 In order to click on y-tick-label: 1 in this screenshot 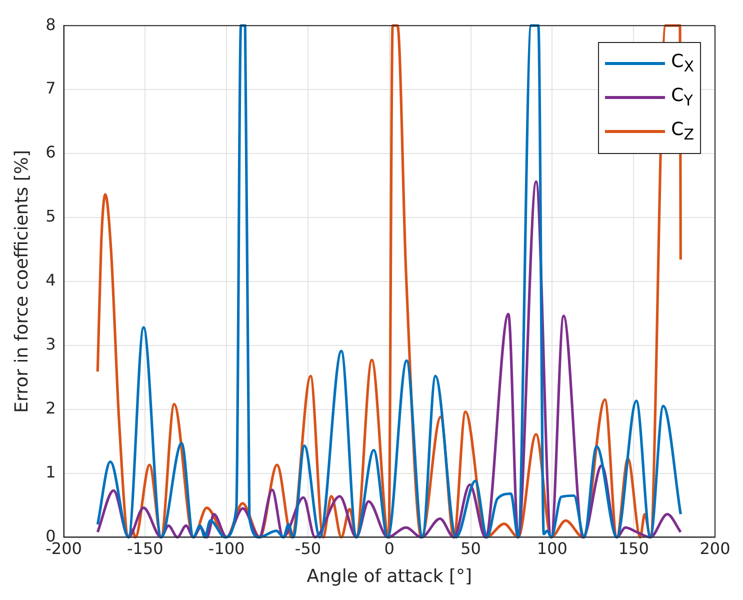, I will do `click(51, 472)`.